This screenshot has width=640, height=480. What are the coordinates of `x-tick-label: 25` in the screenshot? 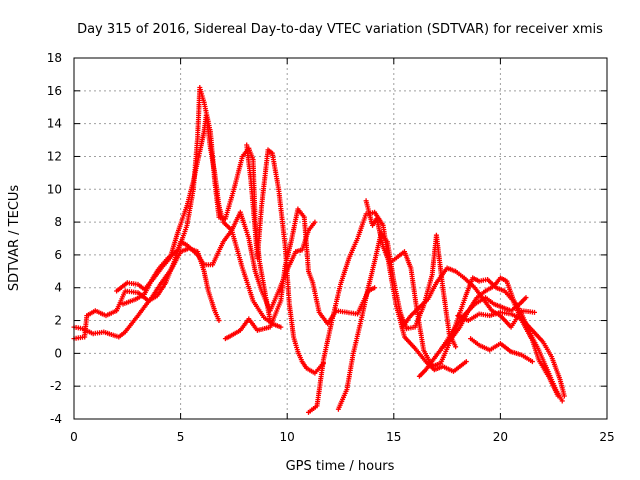 It's located at (606, 437).